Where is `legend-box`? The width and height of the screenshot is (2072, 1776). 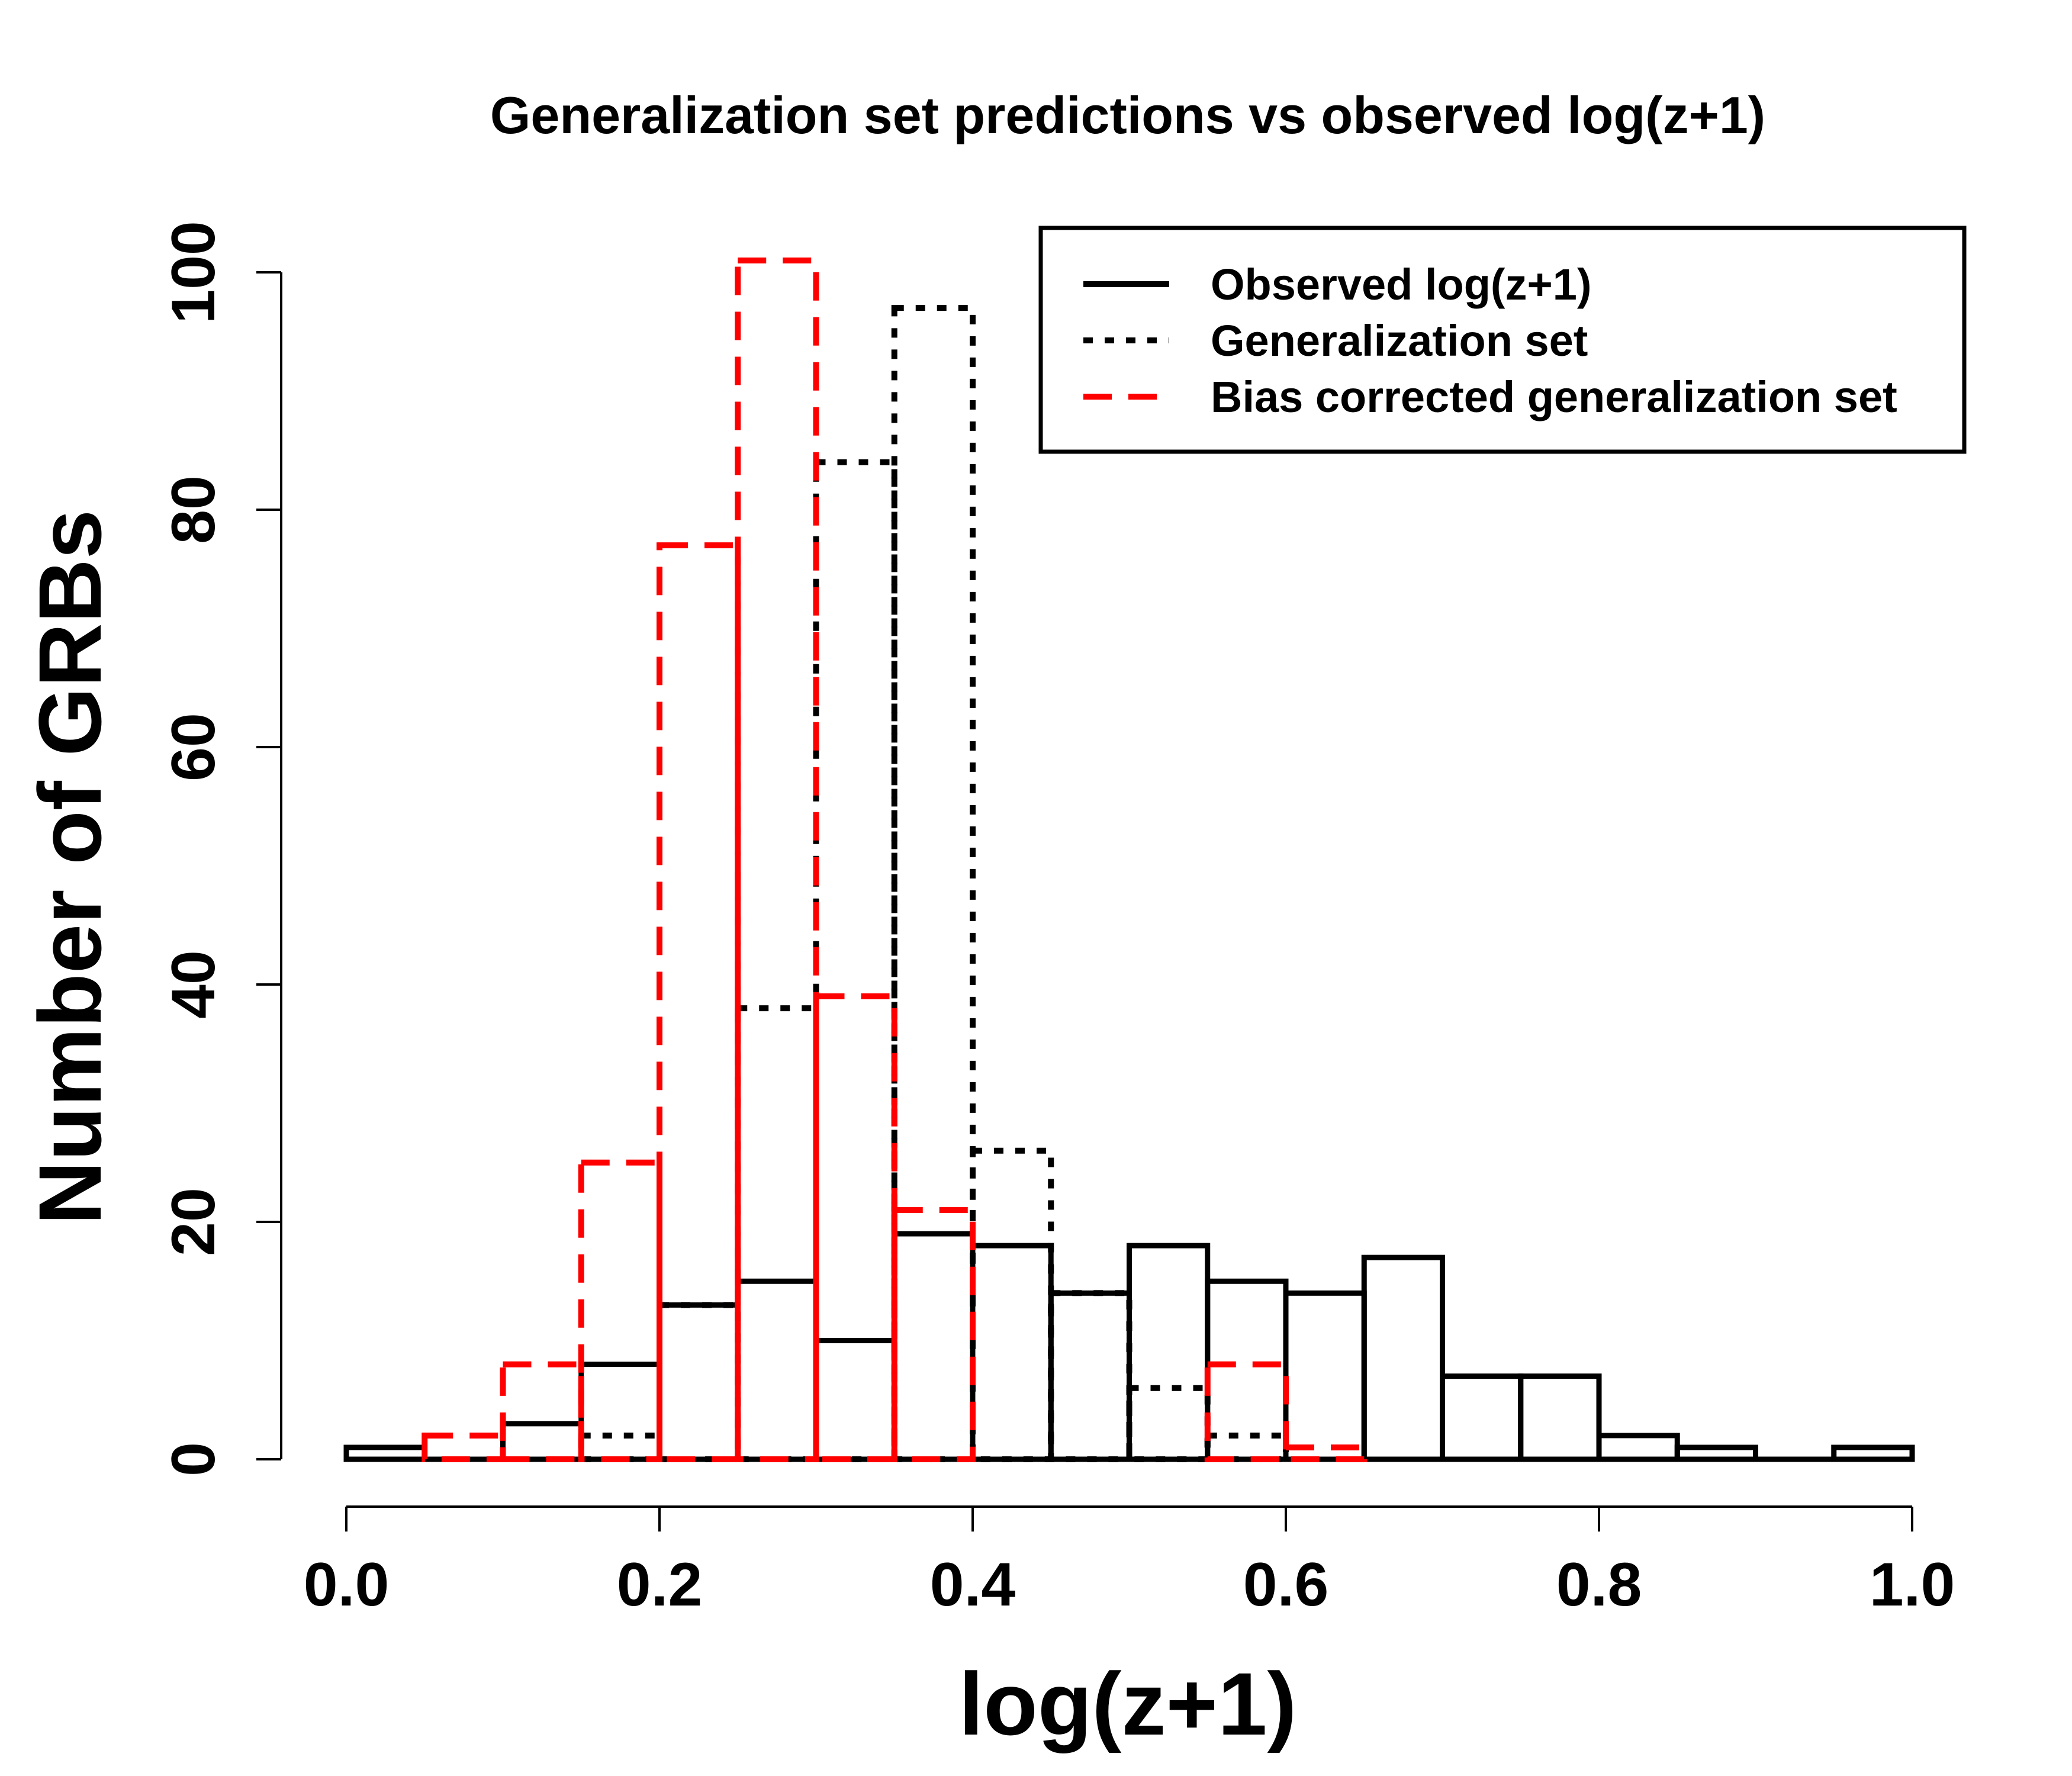
legend-box is located at coordinates (1502, 340).